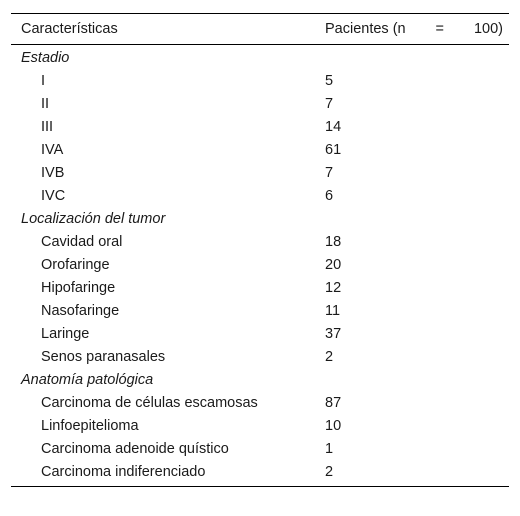 The image size is (520, 516). What do you see at coordinates (260, 172) in the screenshot?
I see `table-row: IVB 7` at bounding box center [260, 172].